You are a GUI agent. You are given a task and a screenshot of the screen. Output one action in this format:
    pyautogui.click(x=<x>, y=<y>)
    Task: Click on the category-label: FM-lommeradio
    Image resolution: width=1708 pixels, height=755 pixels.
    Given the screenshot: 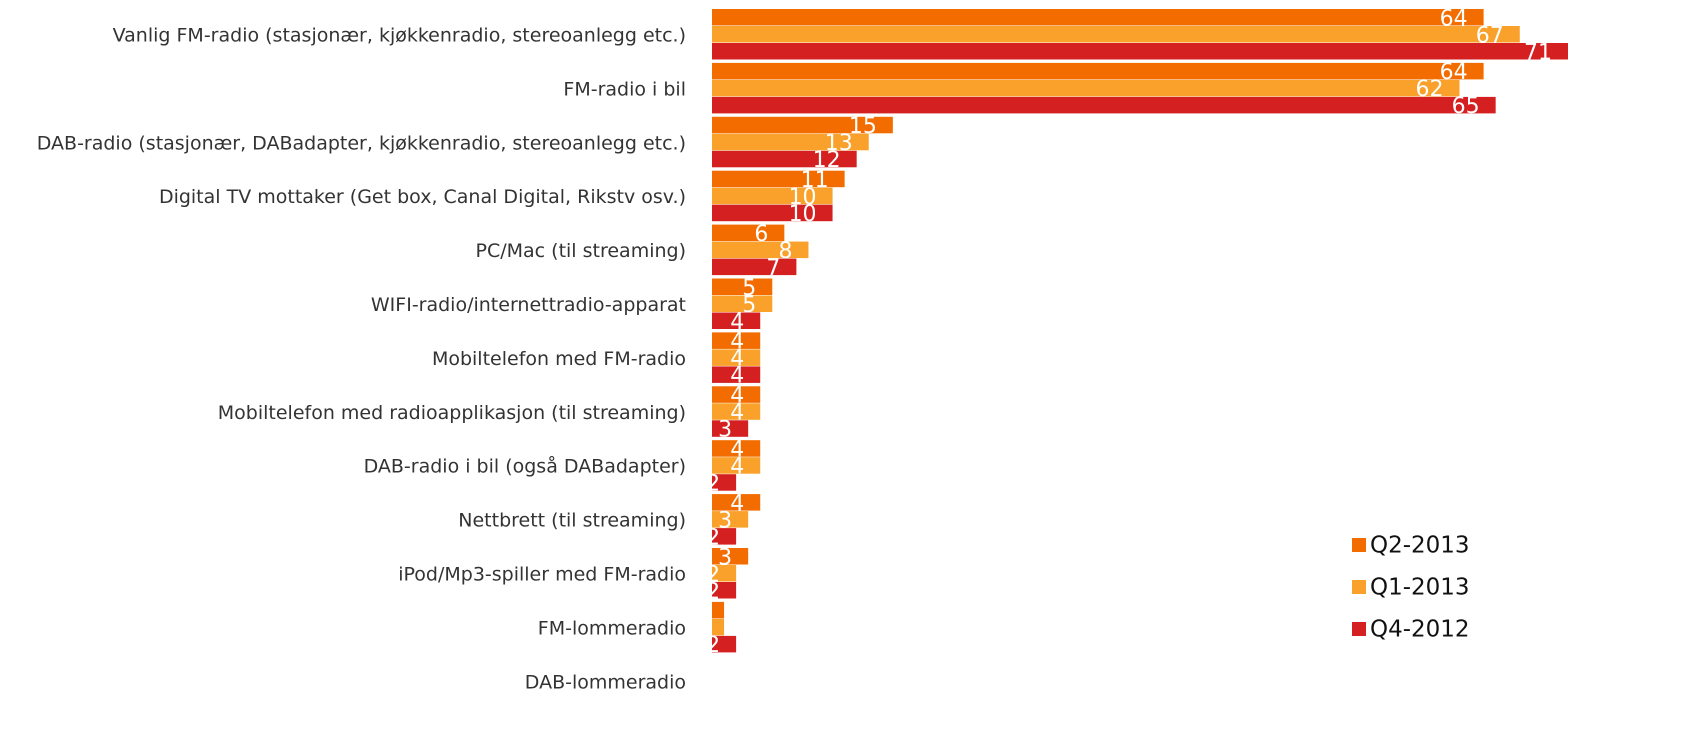 What is the action you would take?
    pyautogui.click(x=612, y=628)
    